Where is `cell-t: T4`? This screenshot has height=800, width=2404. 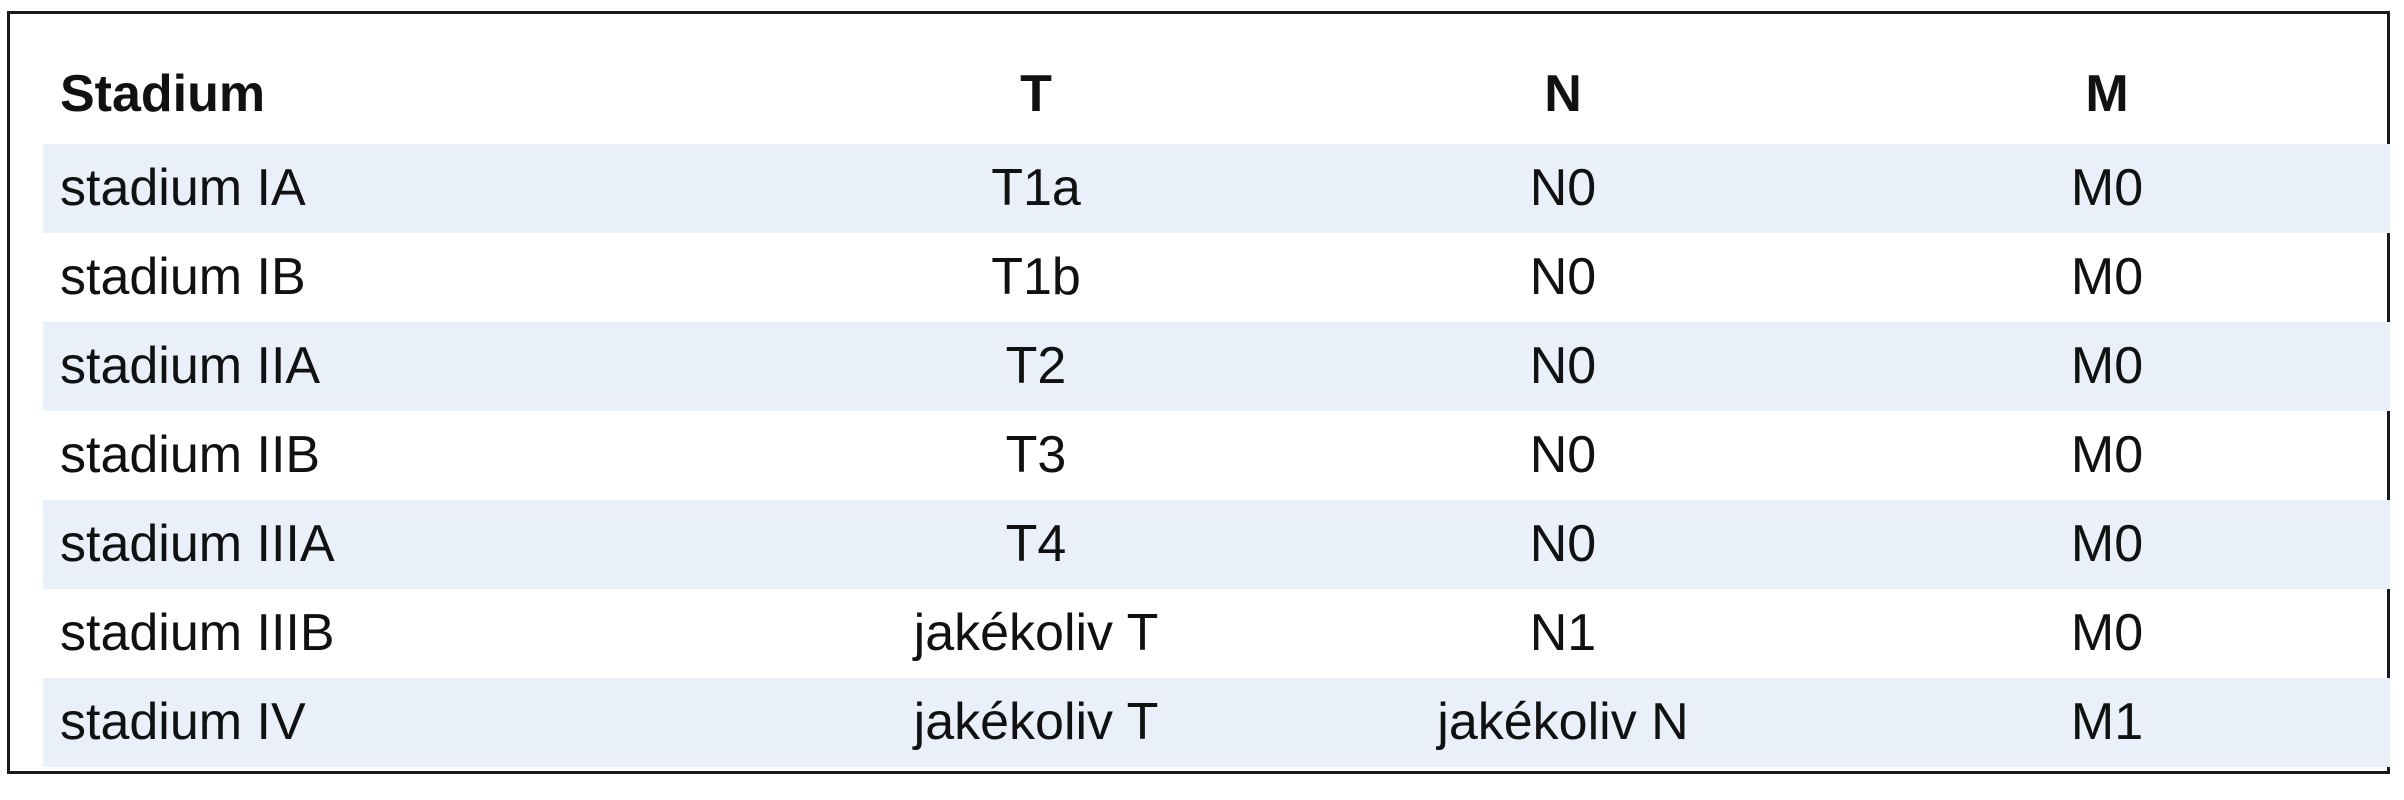
cell-t: T4 is located at coordinates (1036, 544).